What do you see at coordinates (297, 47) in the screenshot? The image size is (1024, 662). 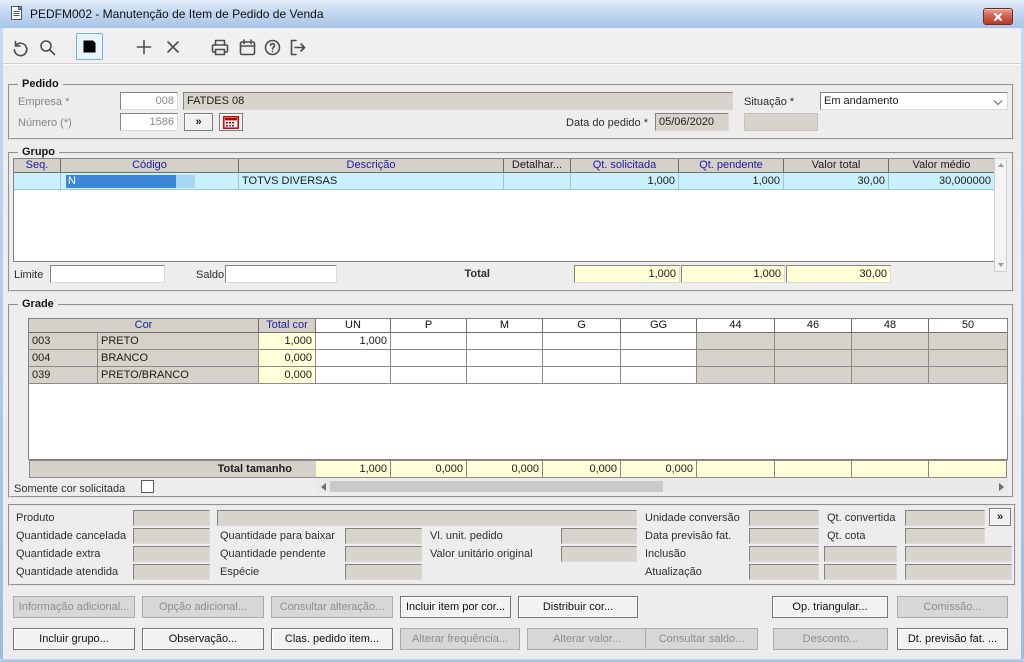 I see `exit-button` at bounding box center [297, 47].